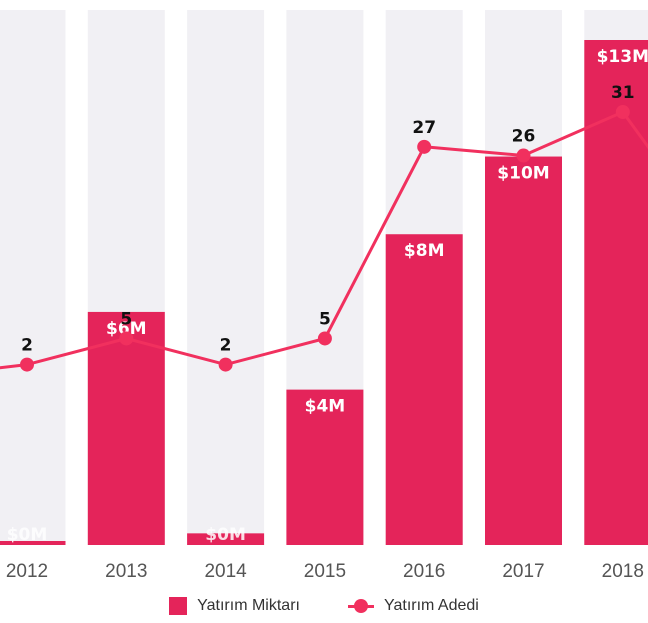 This screenshot has width=648, height=623. Describe the element at coordinates (225, 571) in the screenshot. I see `x-tick-label: 2014` at that location.